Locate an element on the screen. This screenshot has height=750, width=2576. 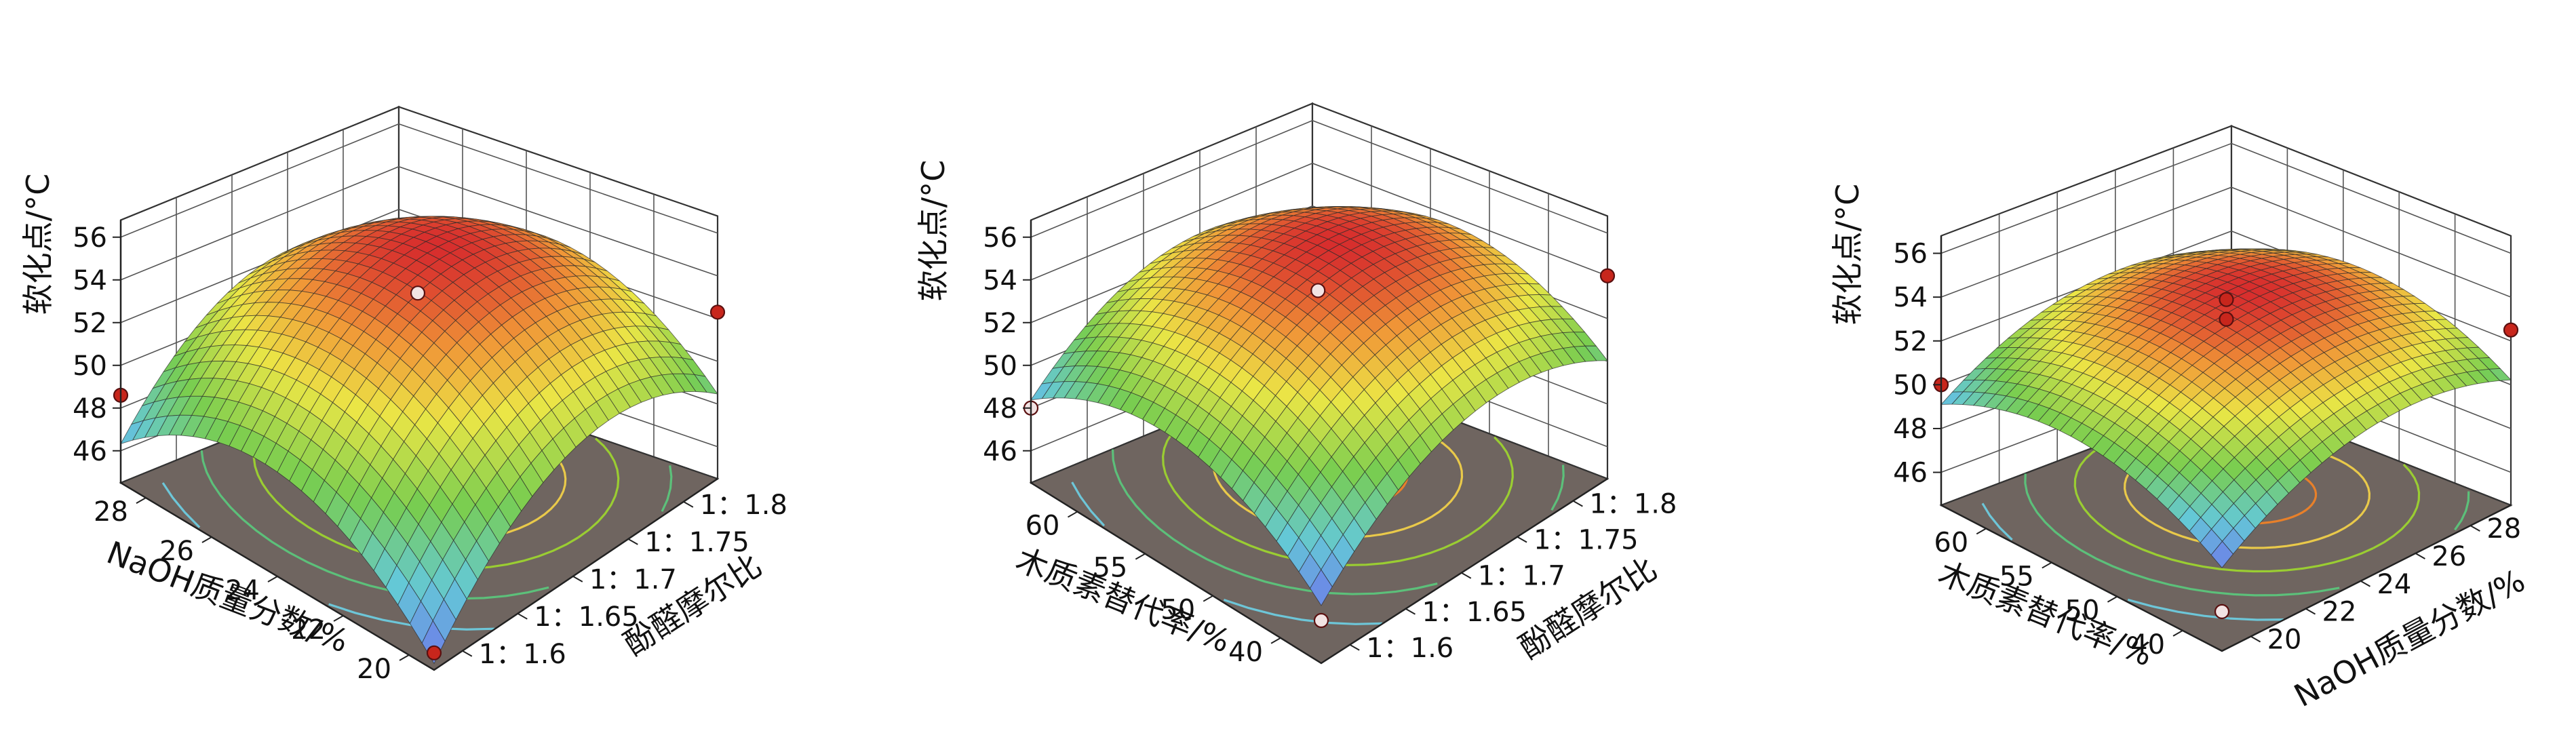
x-tick-label: 20 is located at coordinates (374, 669).